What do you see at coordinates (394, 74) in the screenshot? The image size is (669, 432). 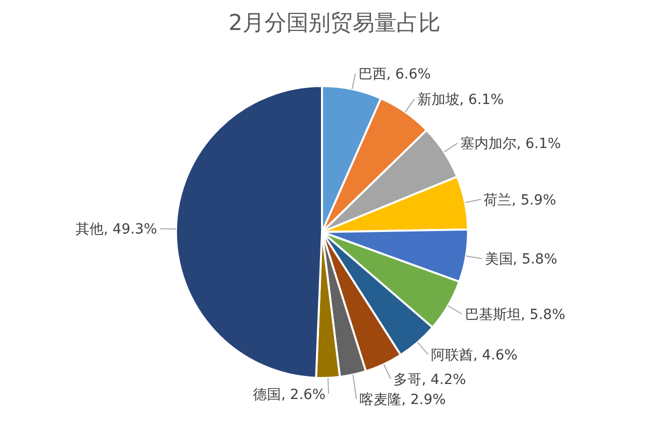 I see `slice-label: 巴西, 6.6%` at bounding box center [394, 74].